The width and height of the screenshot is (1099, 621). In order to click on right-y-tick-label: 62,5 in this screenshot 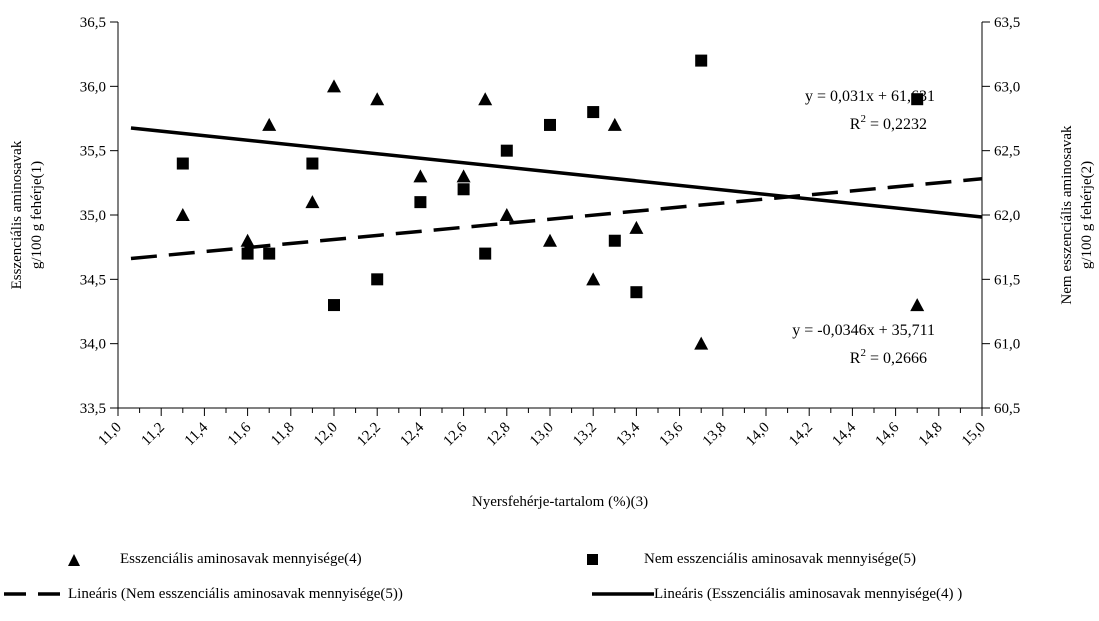, I will do `click(1007, 152)`.